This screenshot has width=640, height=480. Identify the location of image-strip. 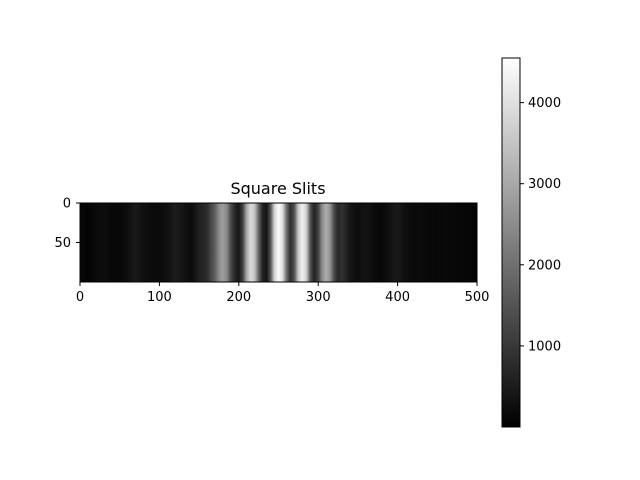
(278, 242).